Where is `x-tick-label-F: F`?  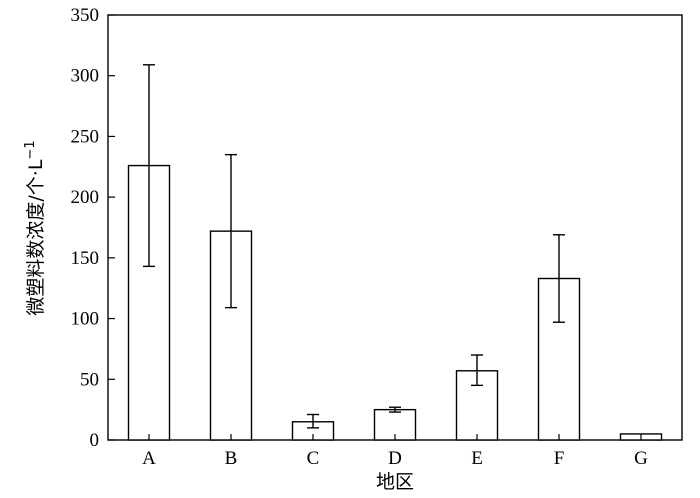 x-tick-label-F: F is located at coordinates (559, 458).